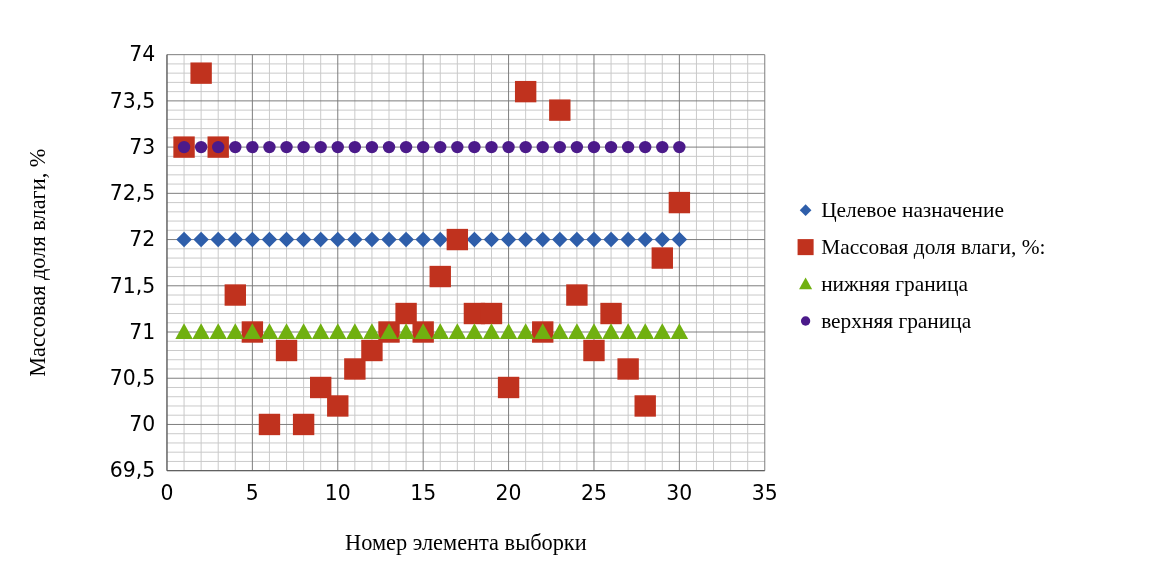  I want to click on y-tick-label: 71, so click(142, 331).